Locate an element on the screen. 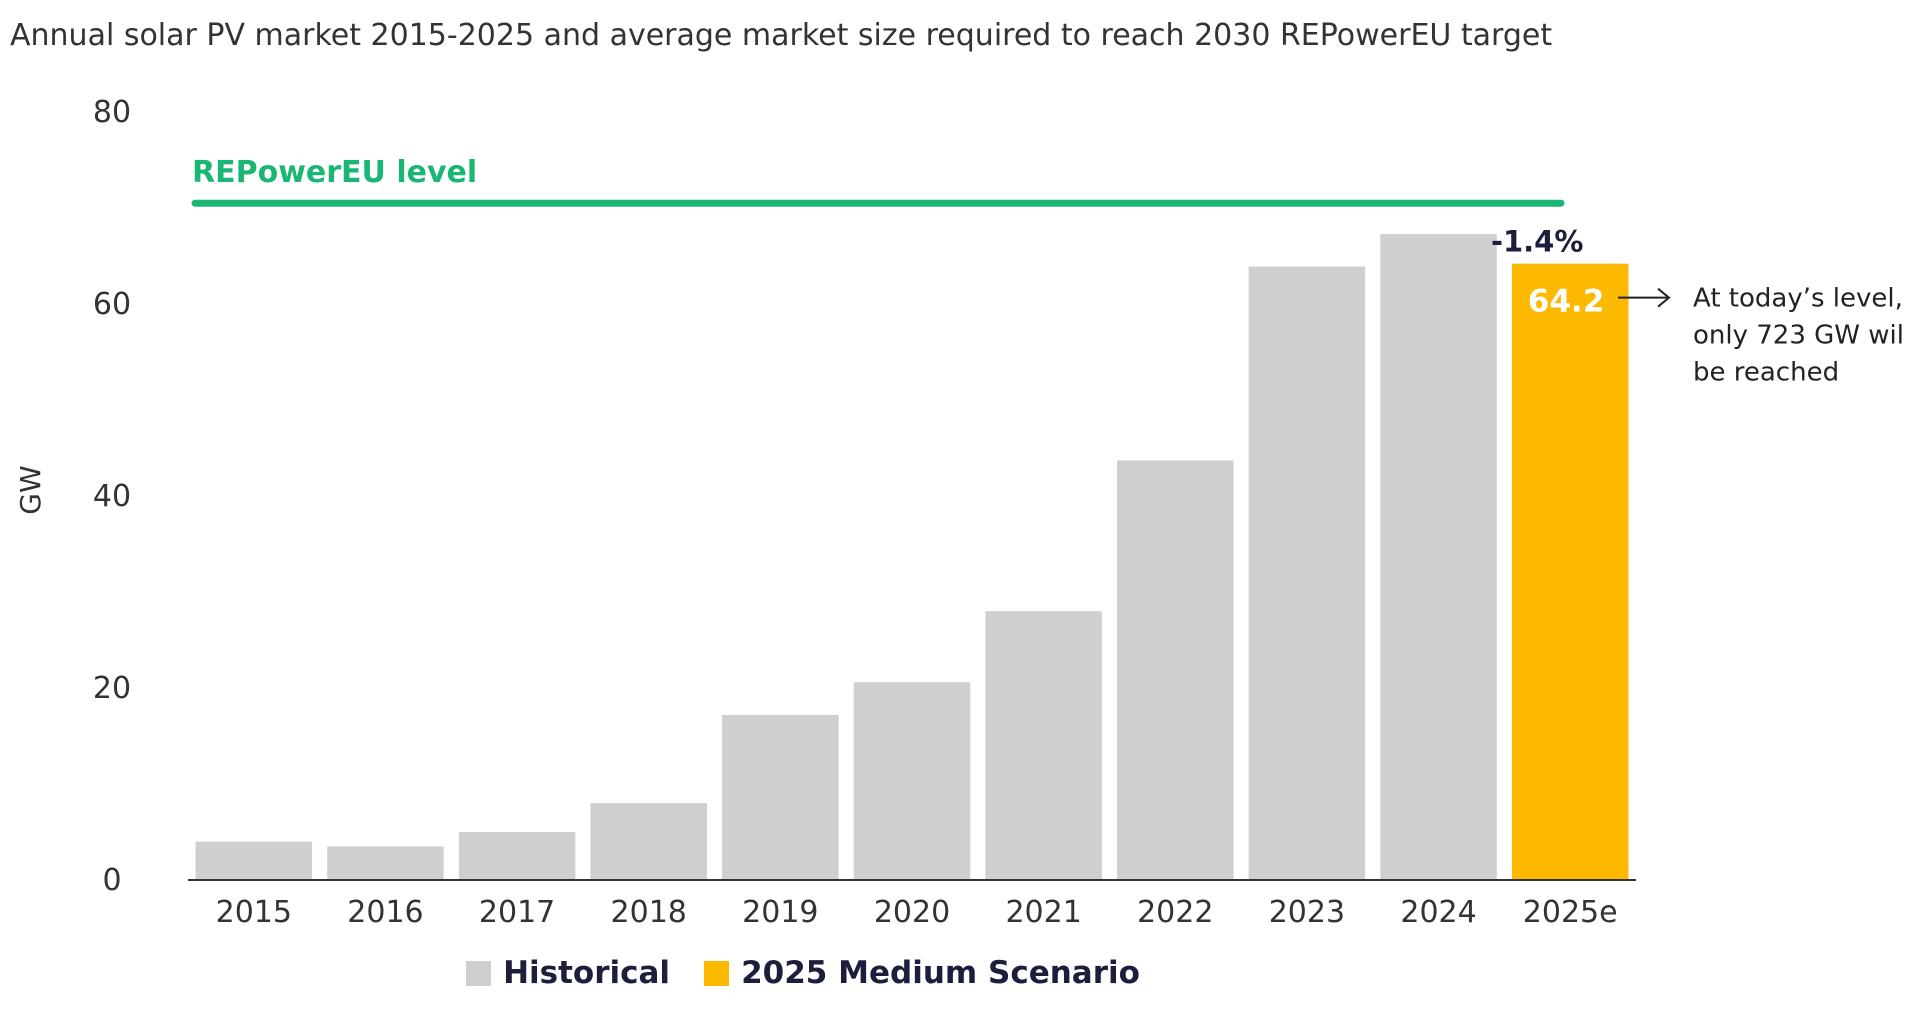 The height and width of the screenshot is (1035, 1906). x-tick-label: 2019 is located at coordinates (780, 912).